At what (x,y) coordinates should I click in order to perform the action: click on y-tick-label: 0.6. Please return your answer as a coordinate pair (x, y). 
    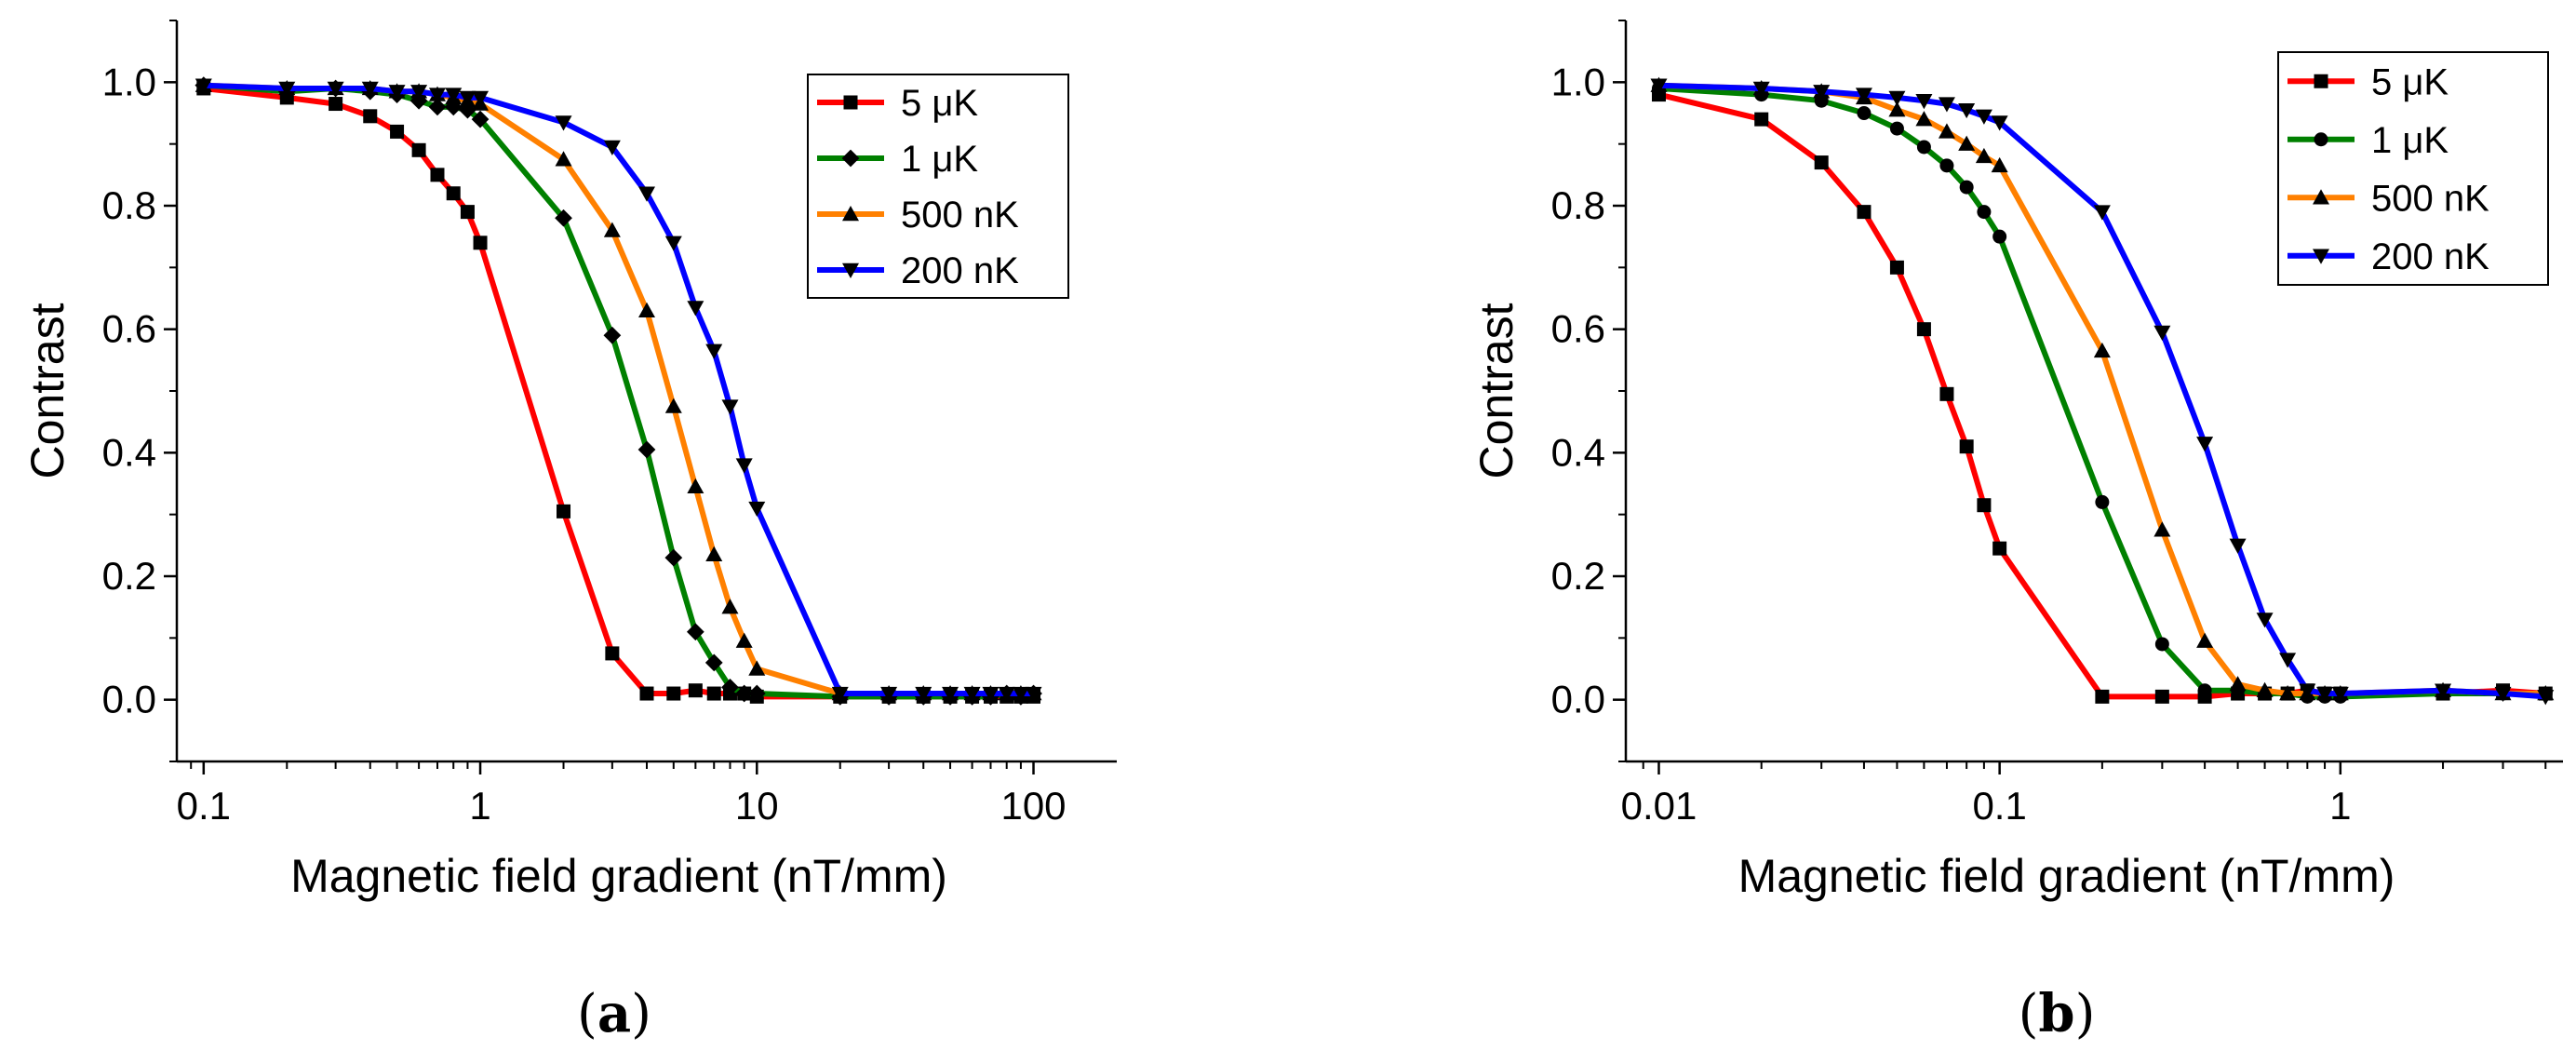
    Looking at the image, I should click on (1578, 329).